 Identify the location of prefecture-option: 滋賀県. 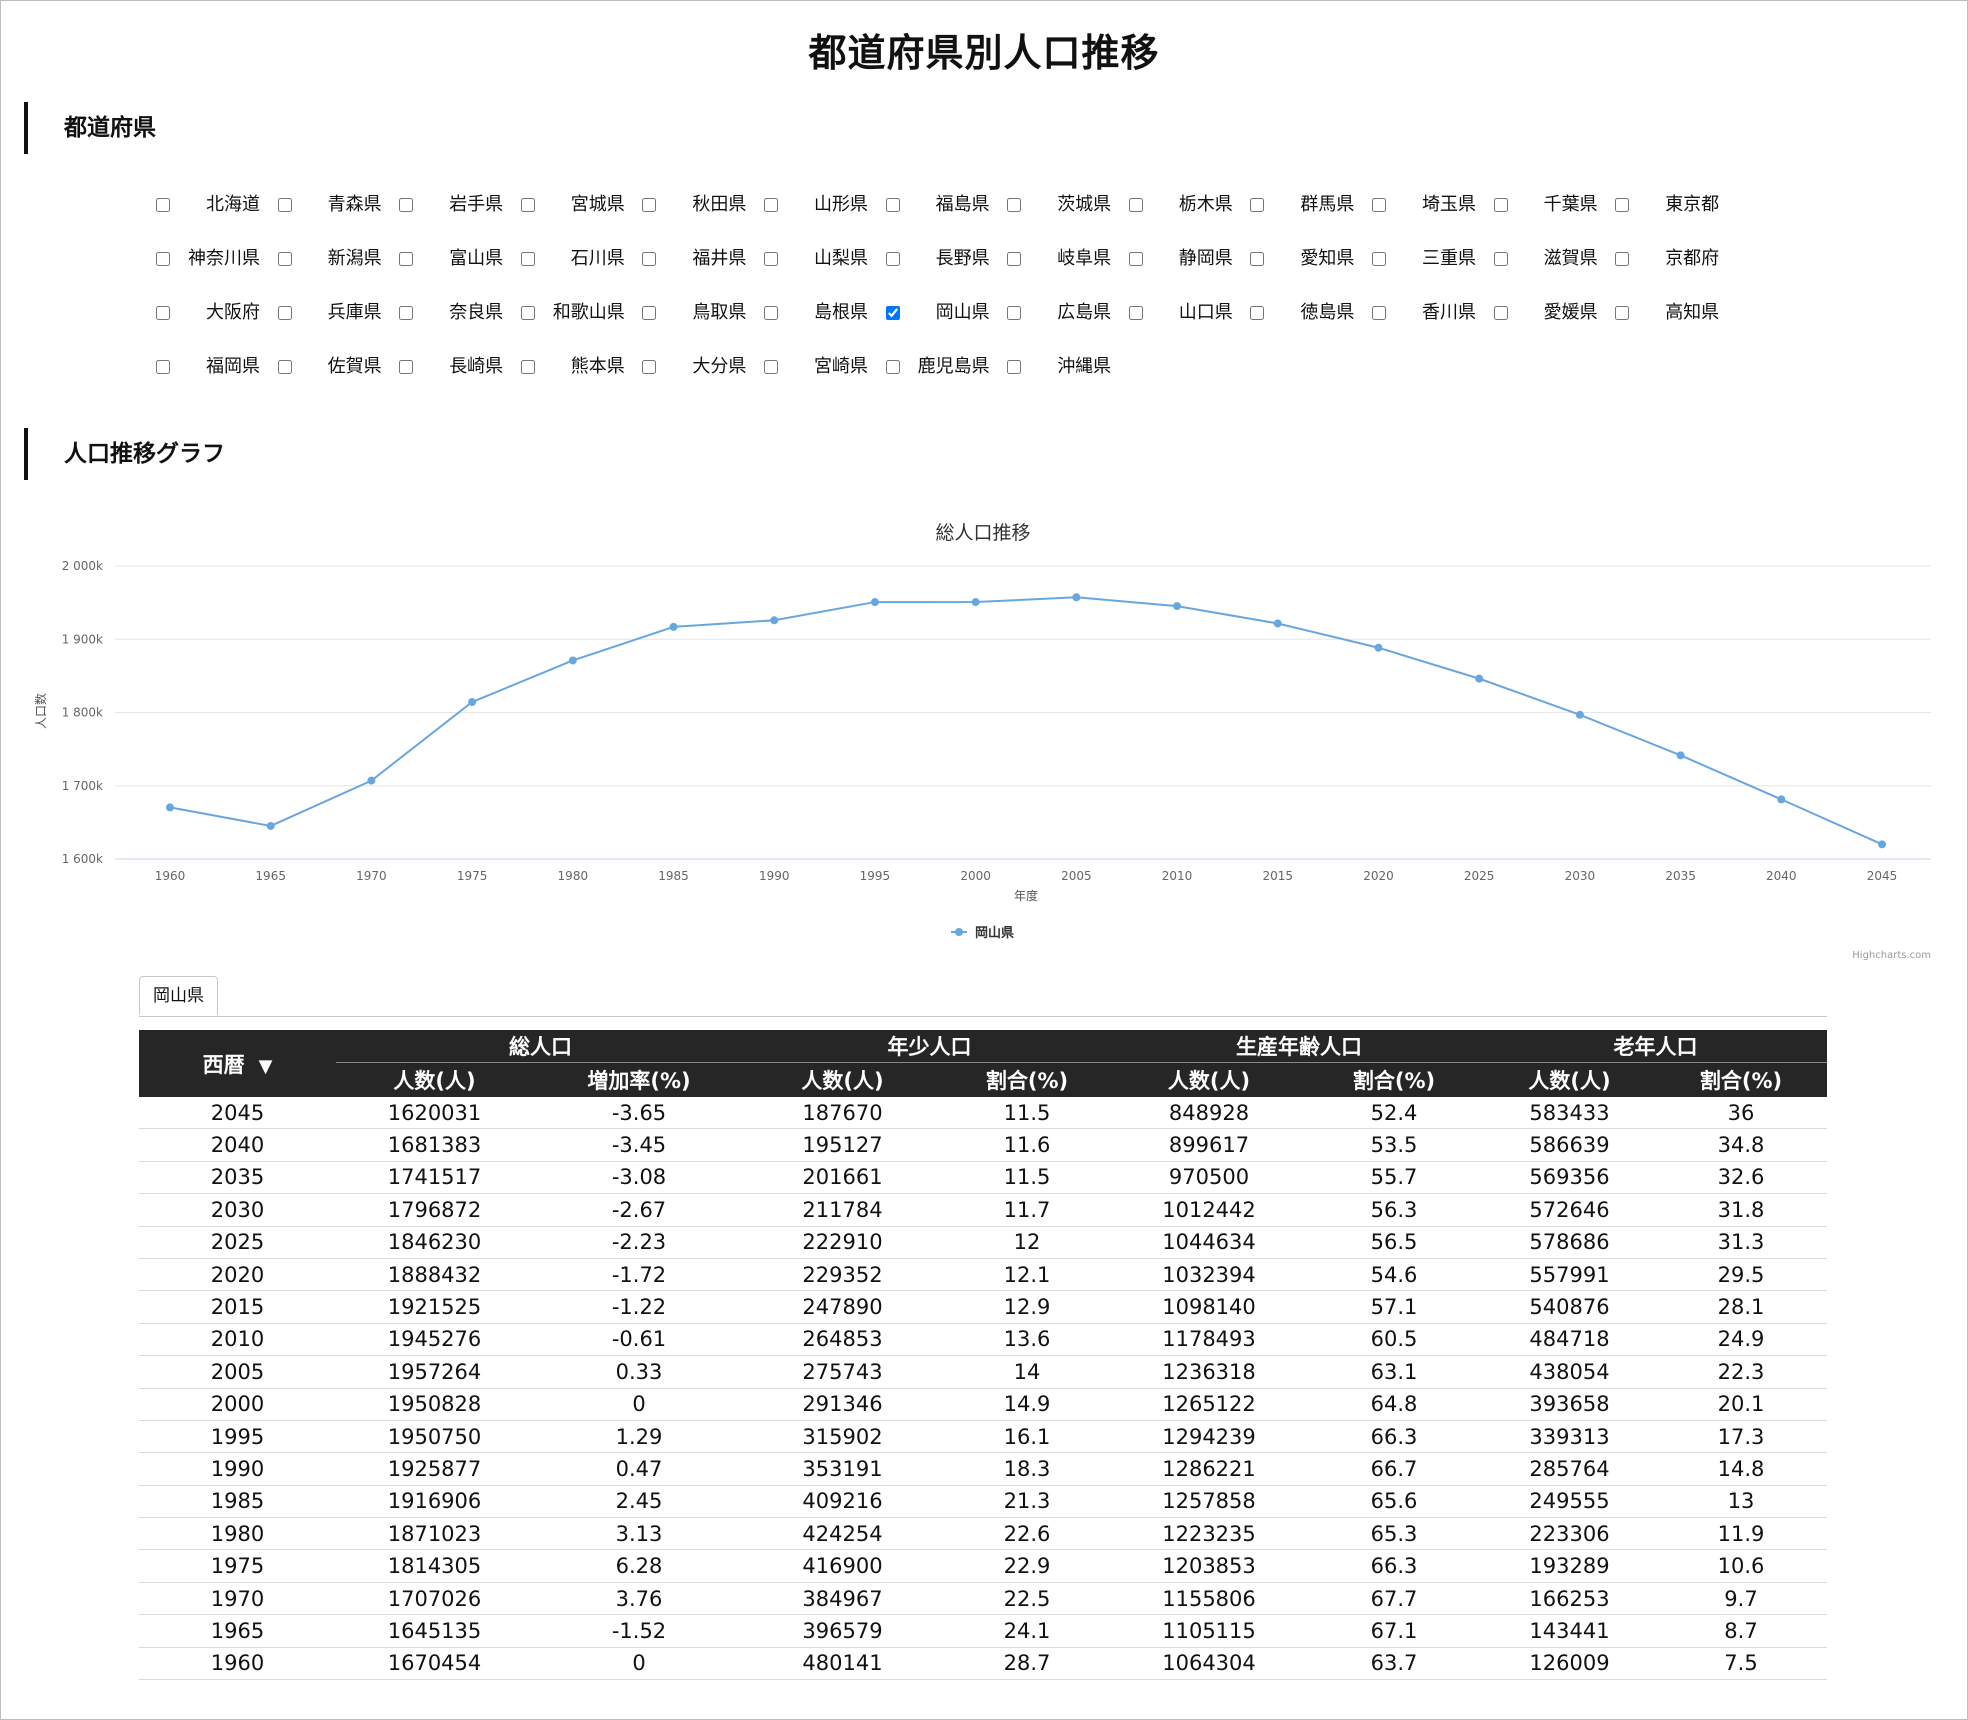
(1554, 259).